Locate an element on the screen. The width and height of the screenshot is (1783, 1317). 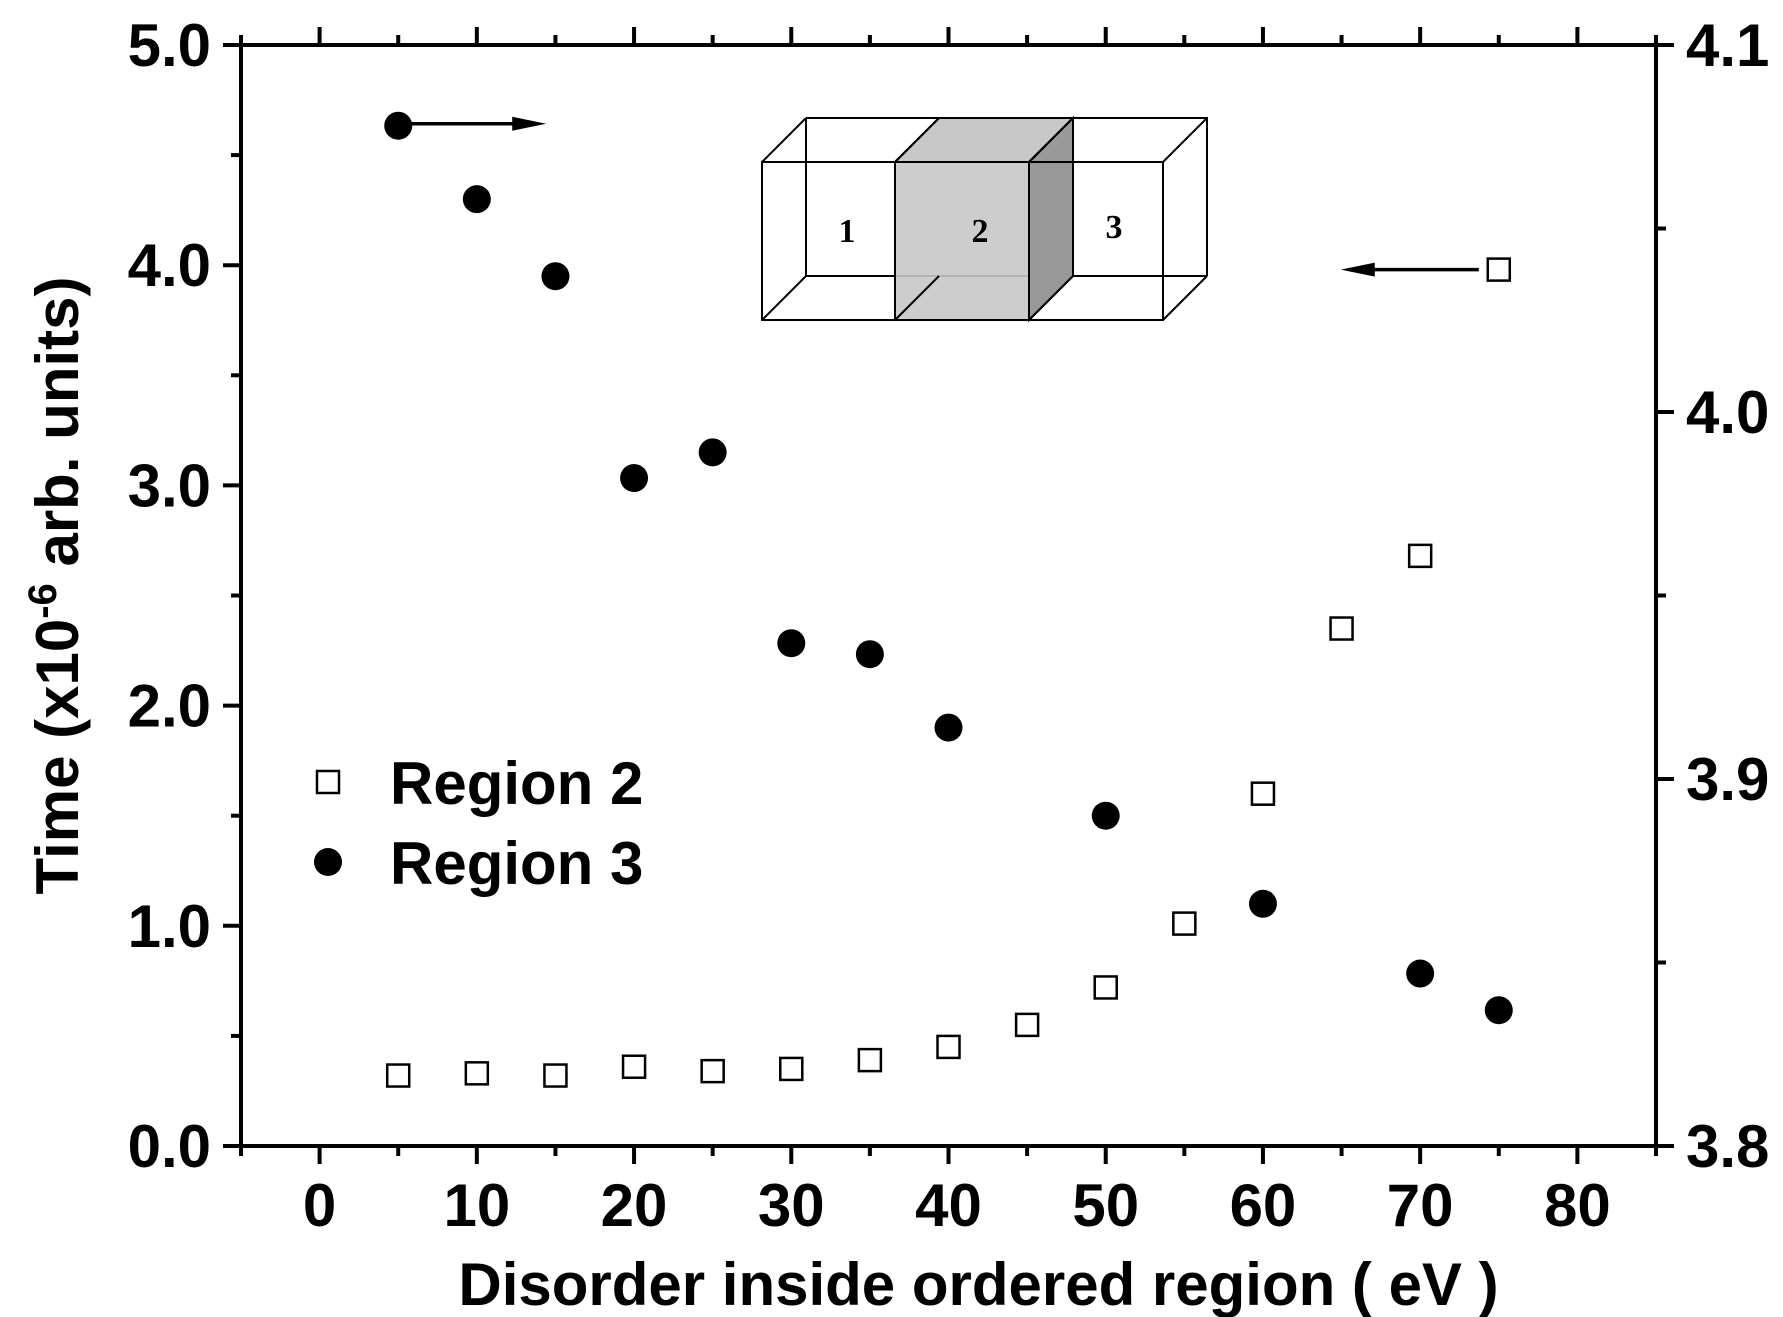
legend-label-region-3: Region 3 is located at coordinates (516, 863).